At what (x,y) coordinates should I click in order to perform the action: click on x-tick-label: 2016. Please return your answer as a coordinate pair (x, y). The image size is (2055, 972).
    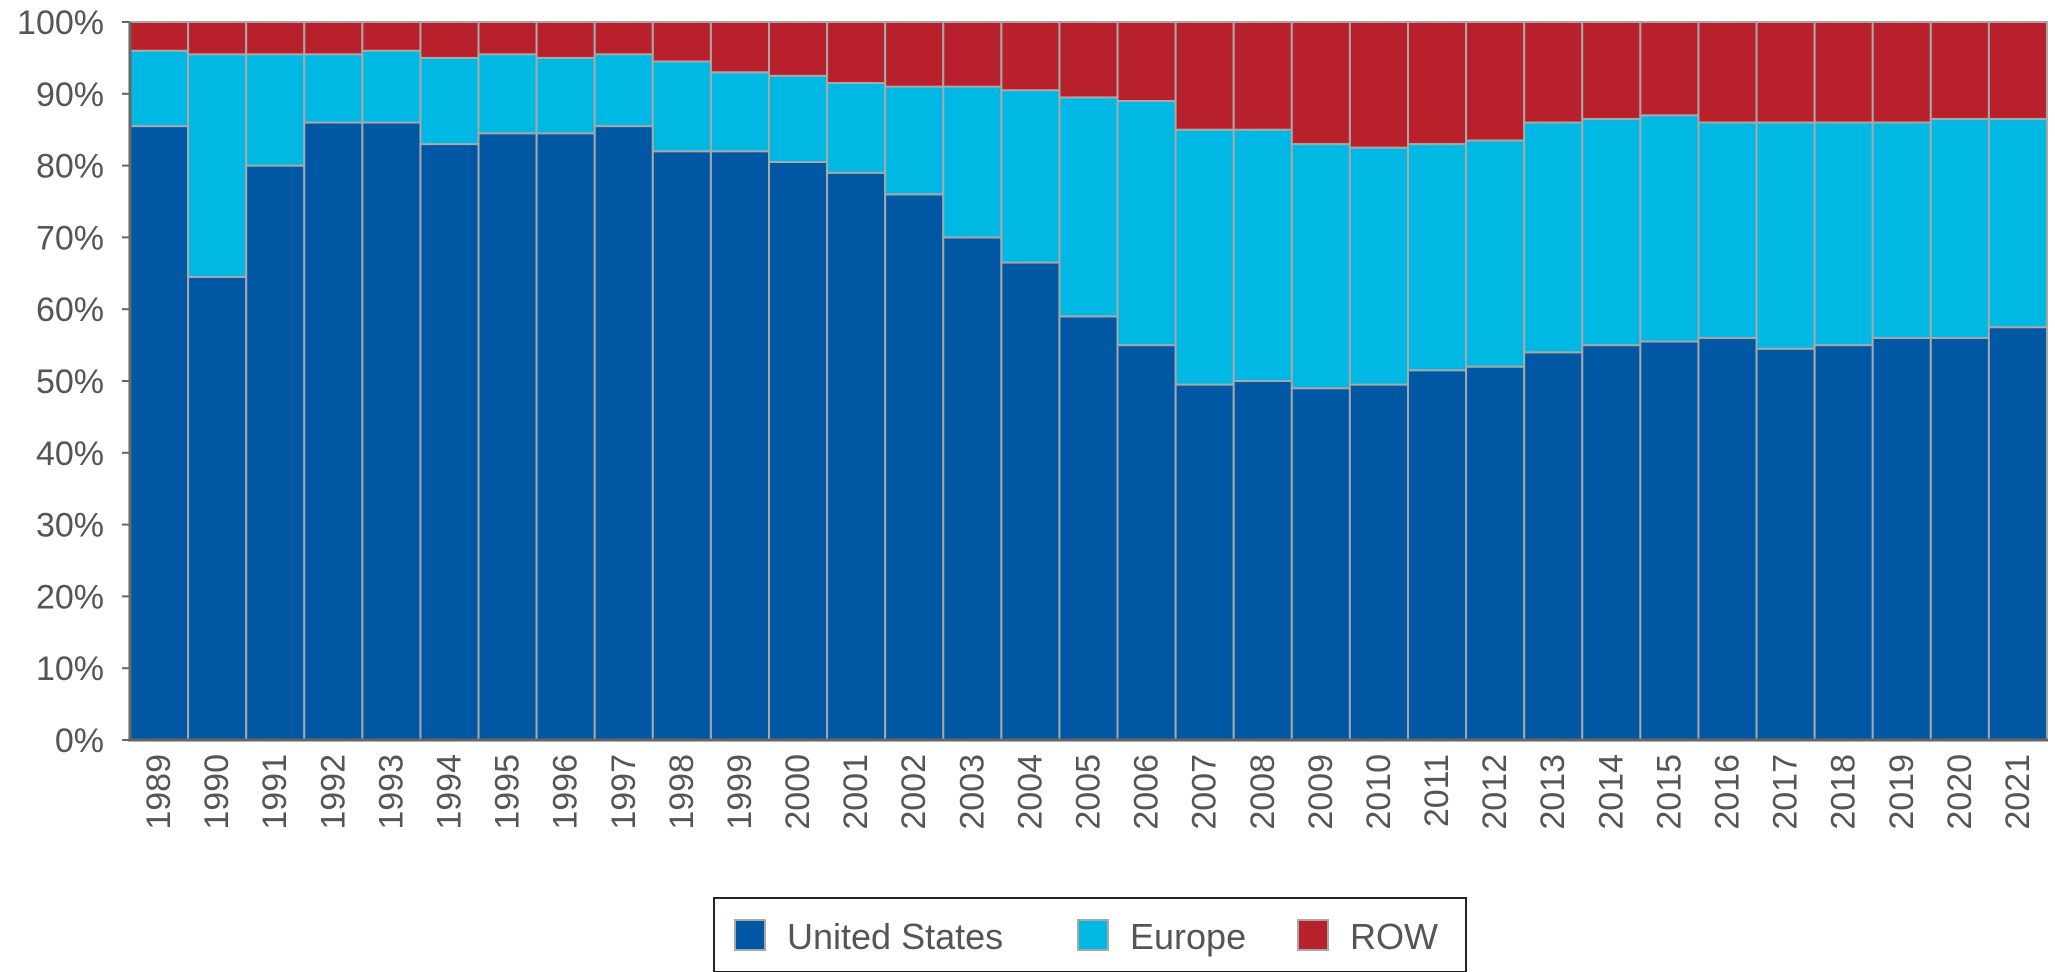
    Looking at the image, I should click on (1728, 792).